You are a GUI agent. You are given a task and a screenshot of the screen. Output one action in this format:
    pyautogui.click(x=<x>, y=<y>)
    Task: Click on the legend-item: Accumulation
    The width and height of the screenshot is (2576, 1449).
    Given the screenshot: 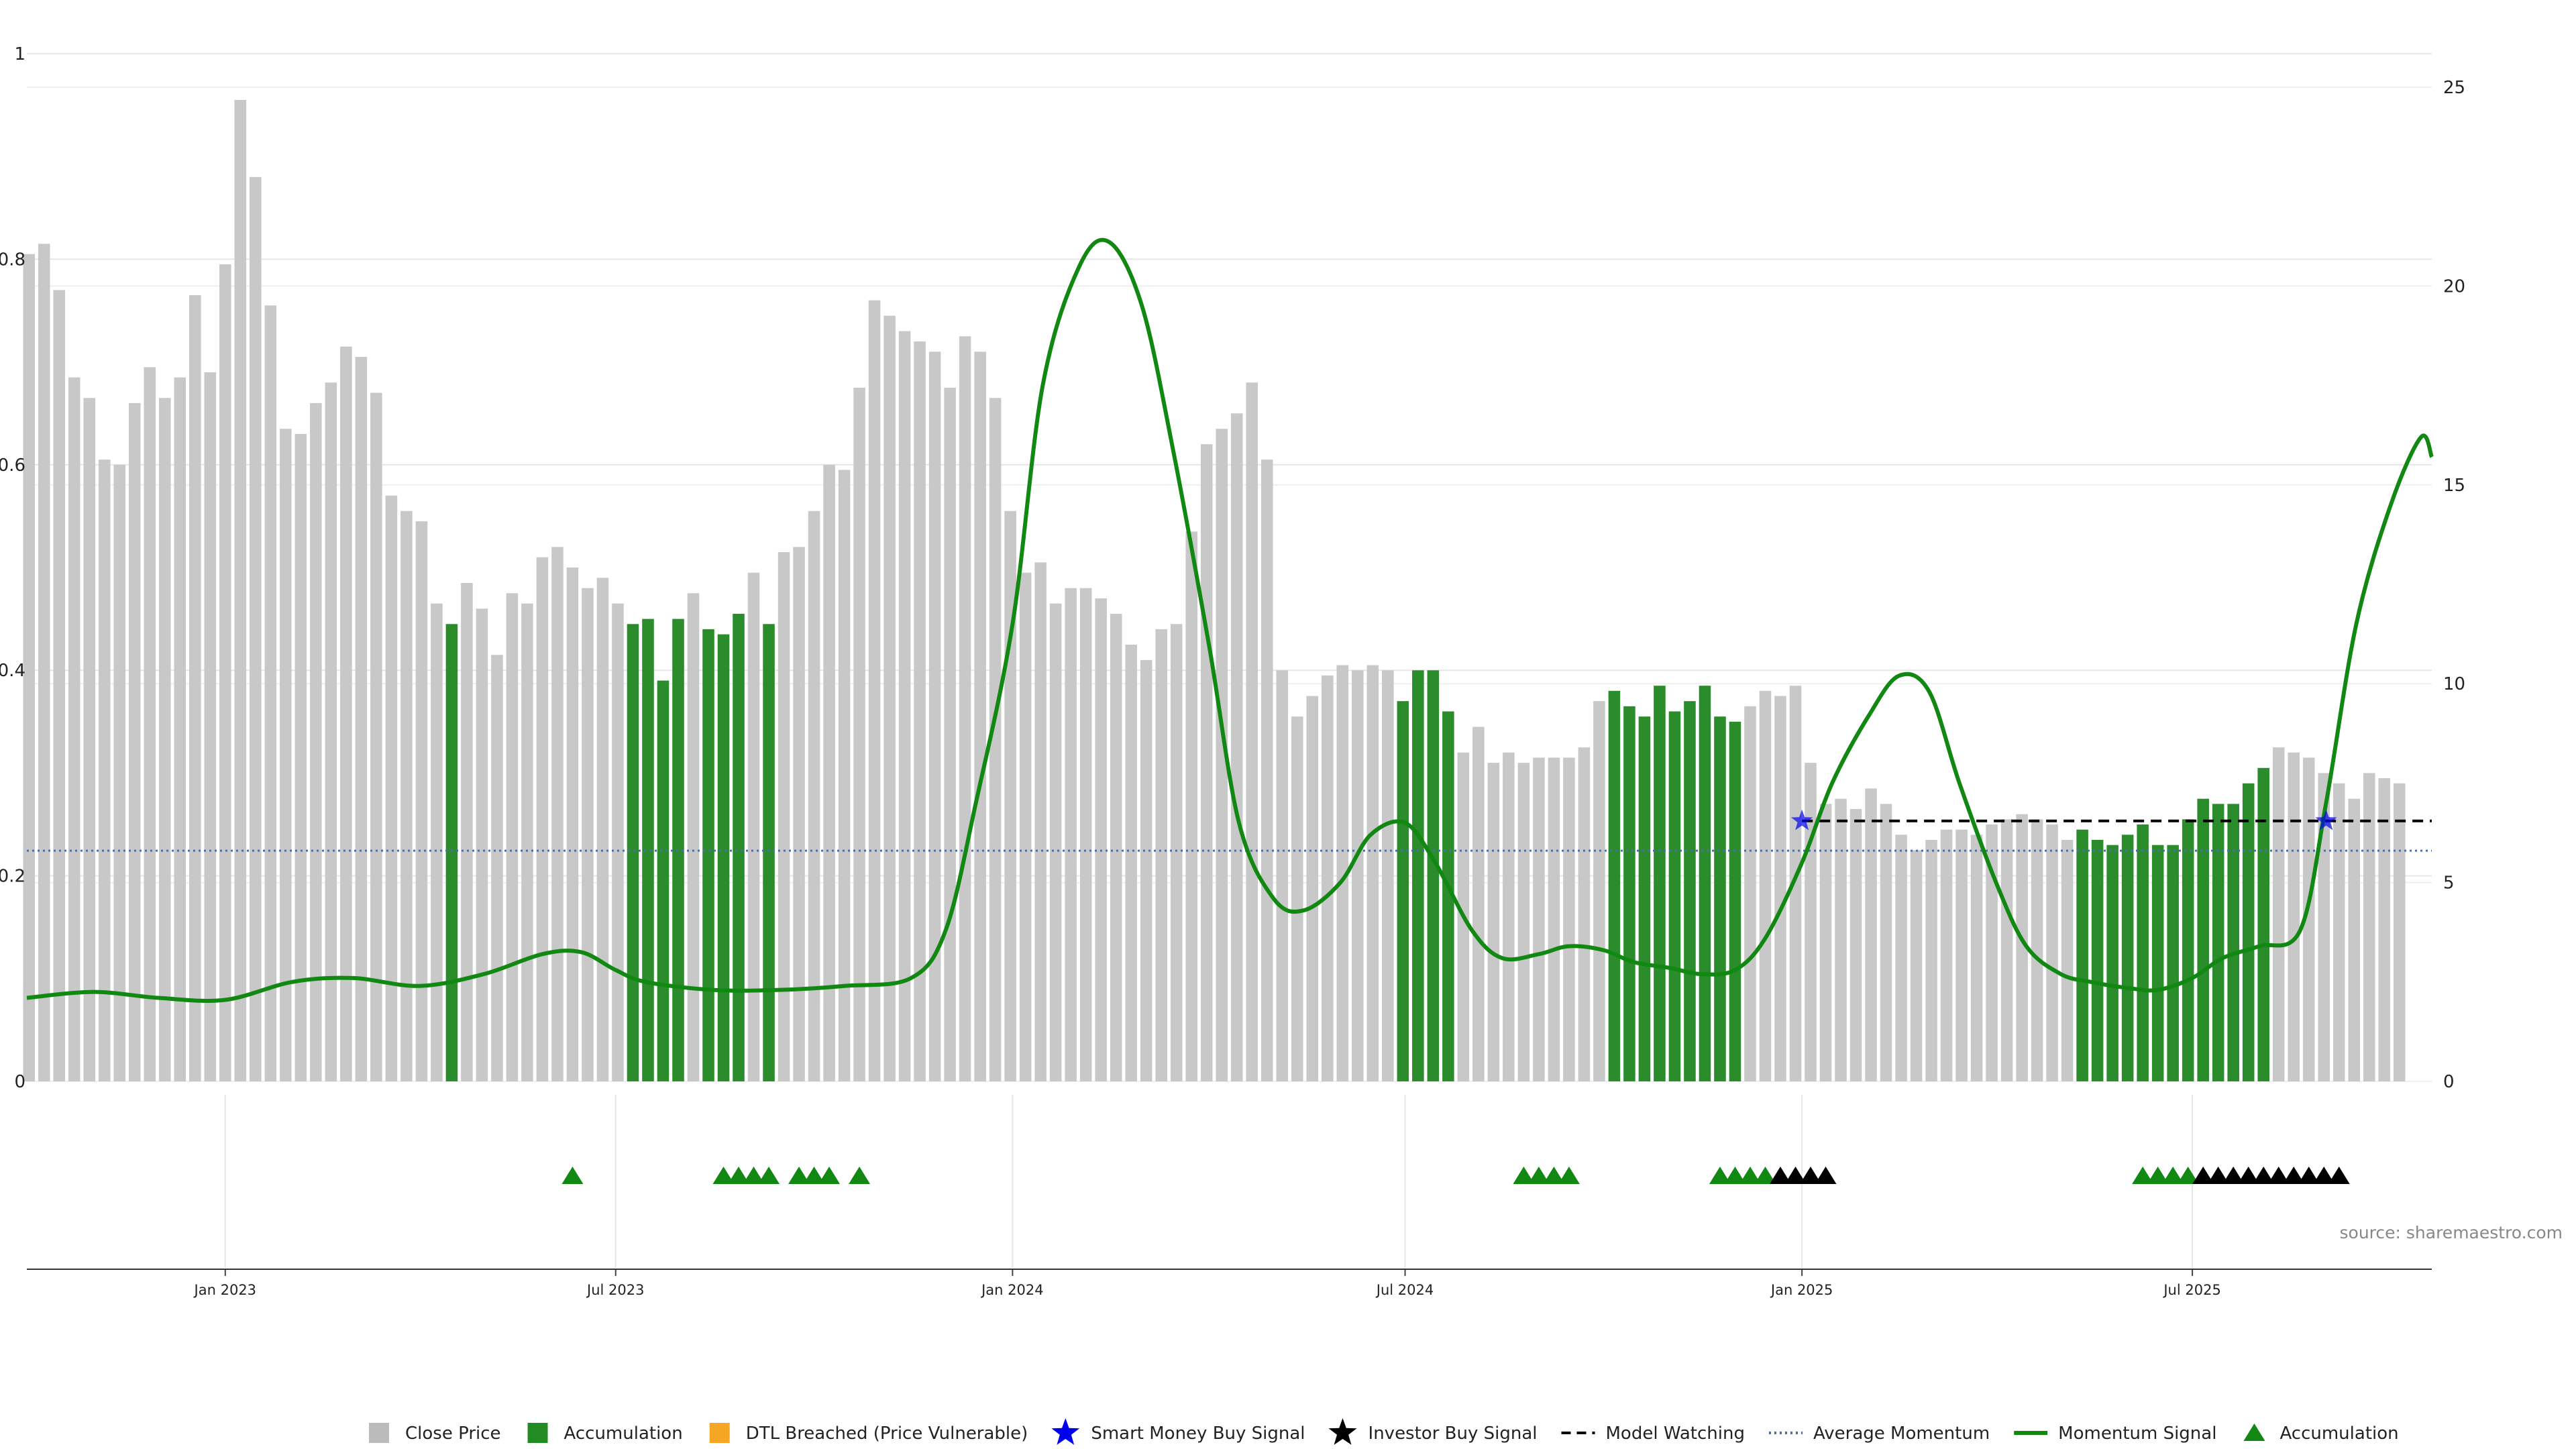 What is the action you would take?
    pyautogui.click(x=2321, y=1434)
    